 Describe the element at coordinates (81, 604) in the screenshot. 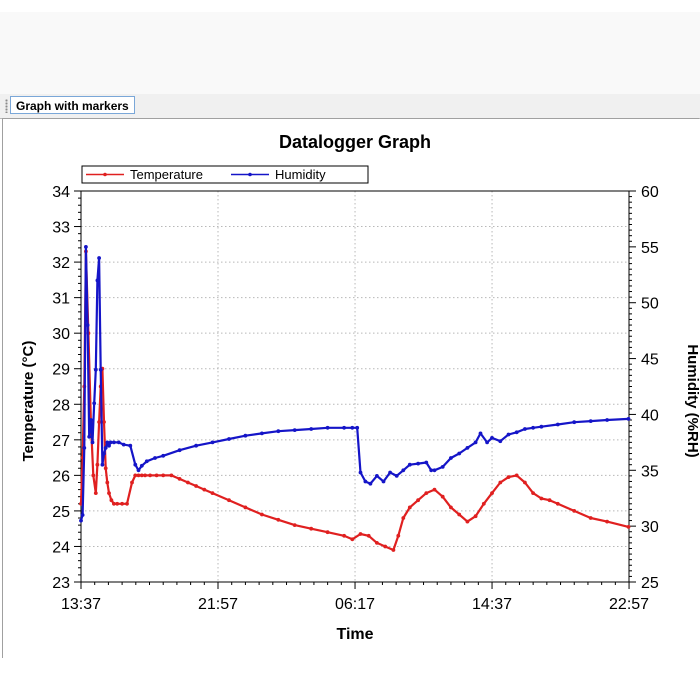

I see `x-tick-label: 13:37` at that location.